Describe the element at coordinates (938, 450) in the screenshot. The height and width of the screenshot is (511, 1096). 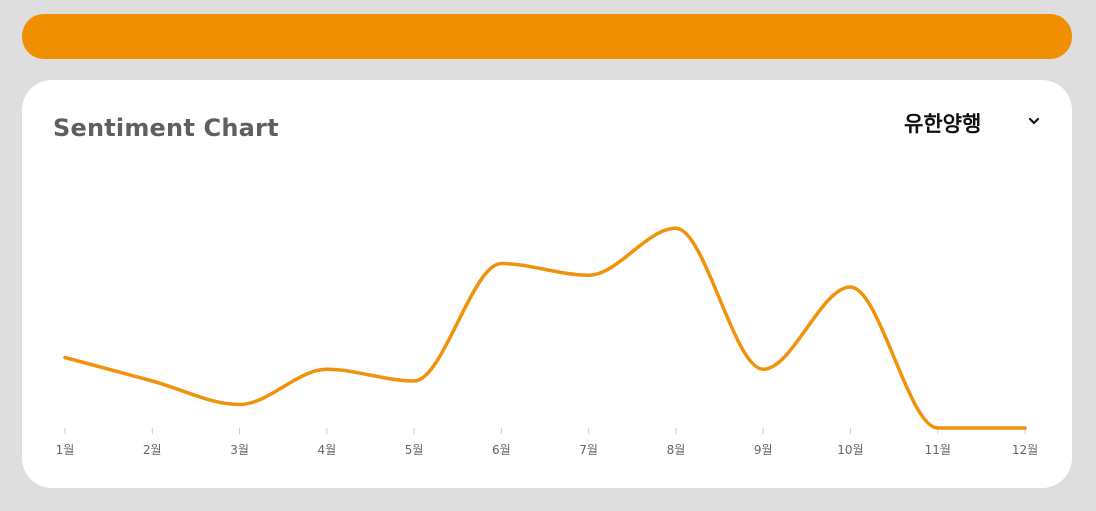
I see `x-tick-label: 11월` at that location.